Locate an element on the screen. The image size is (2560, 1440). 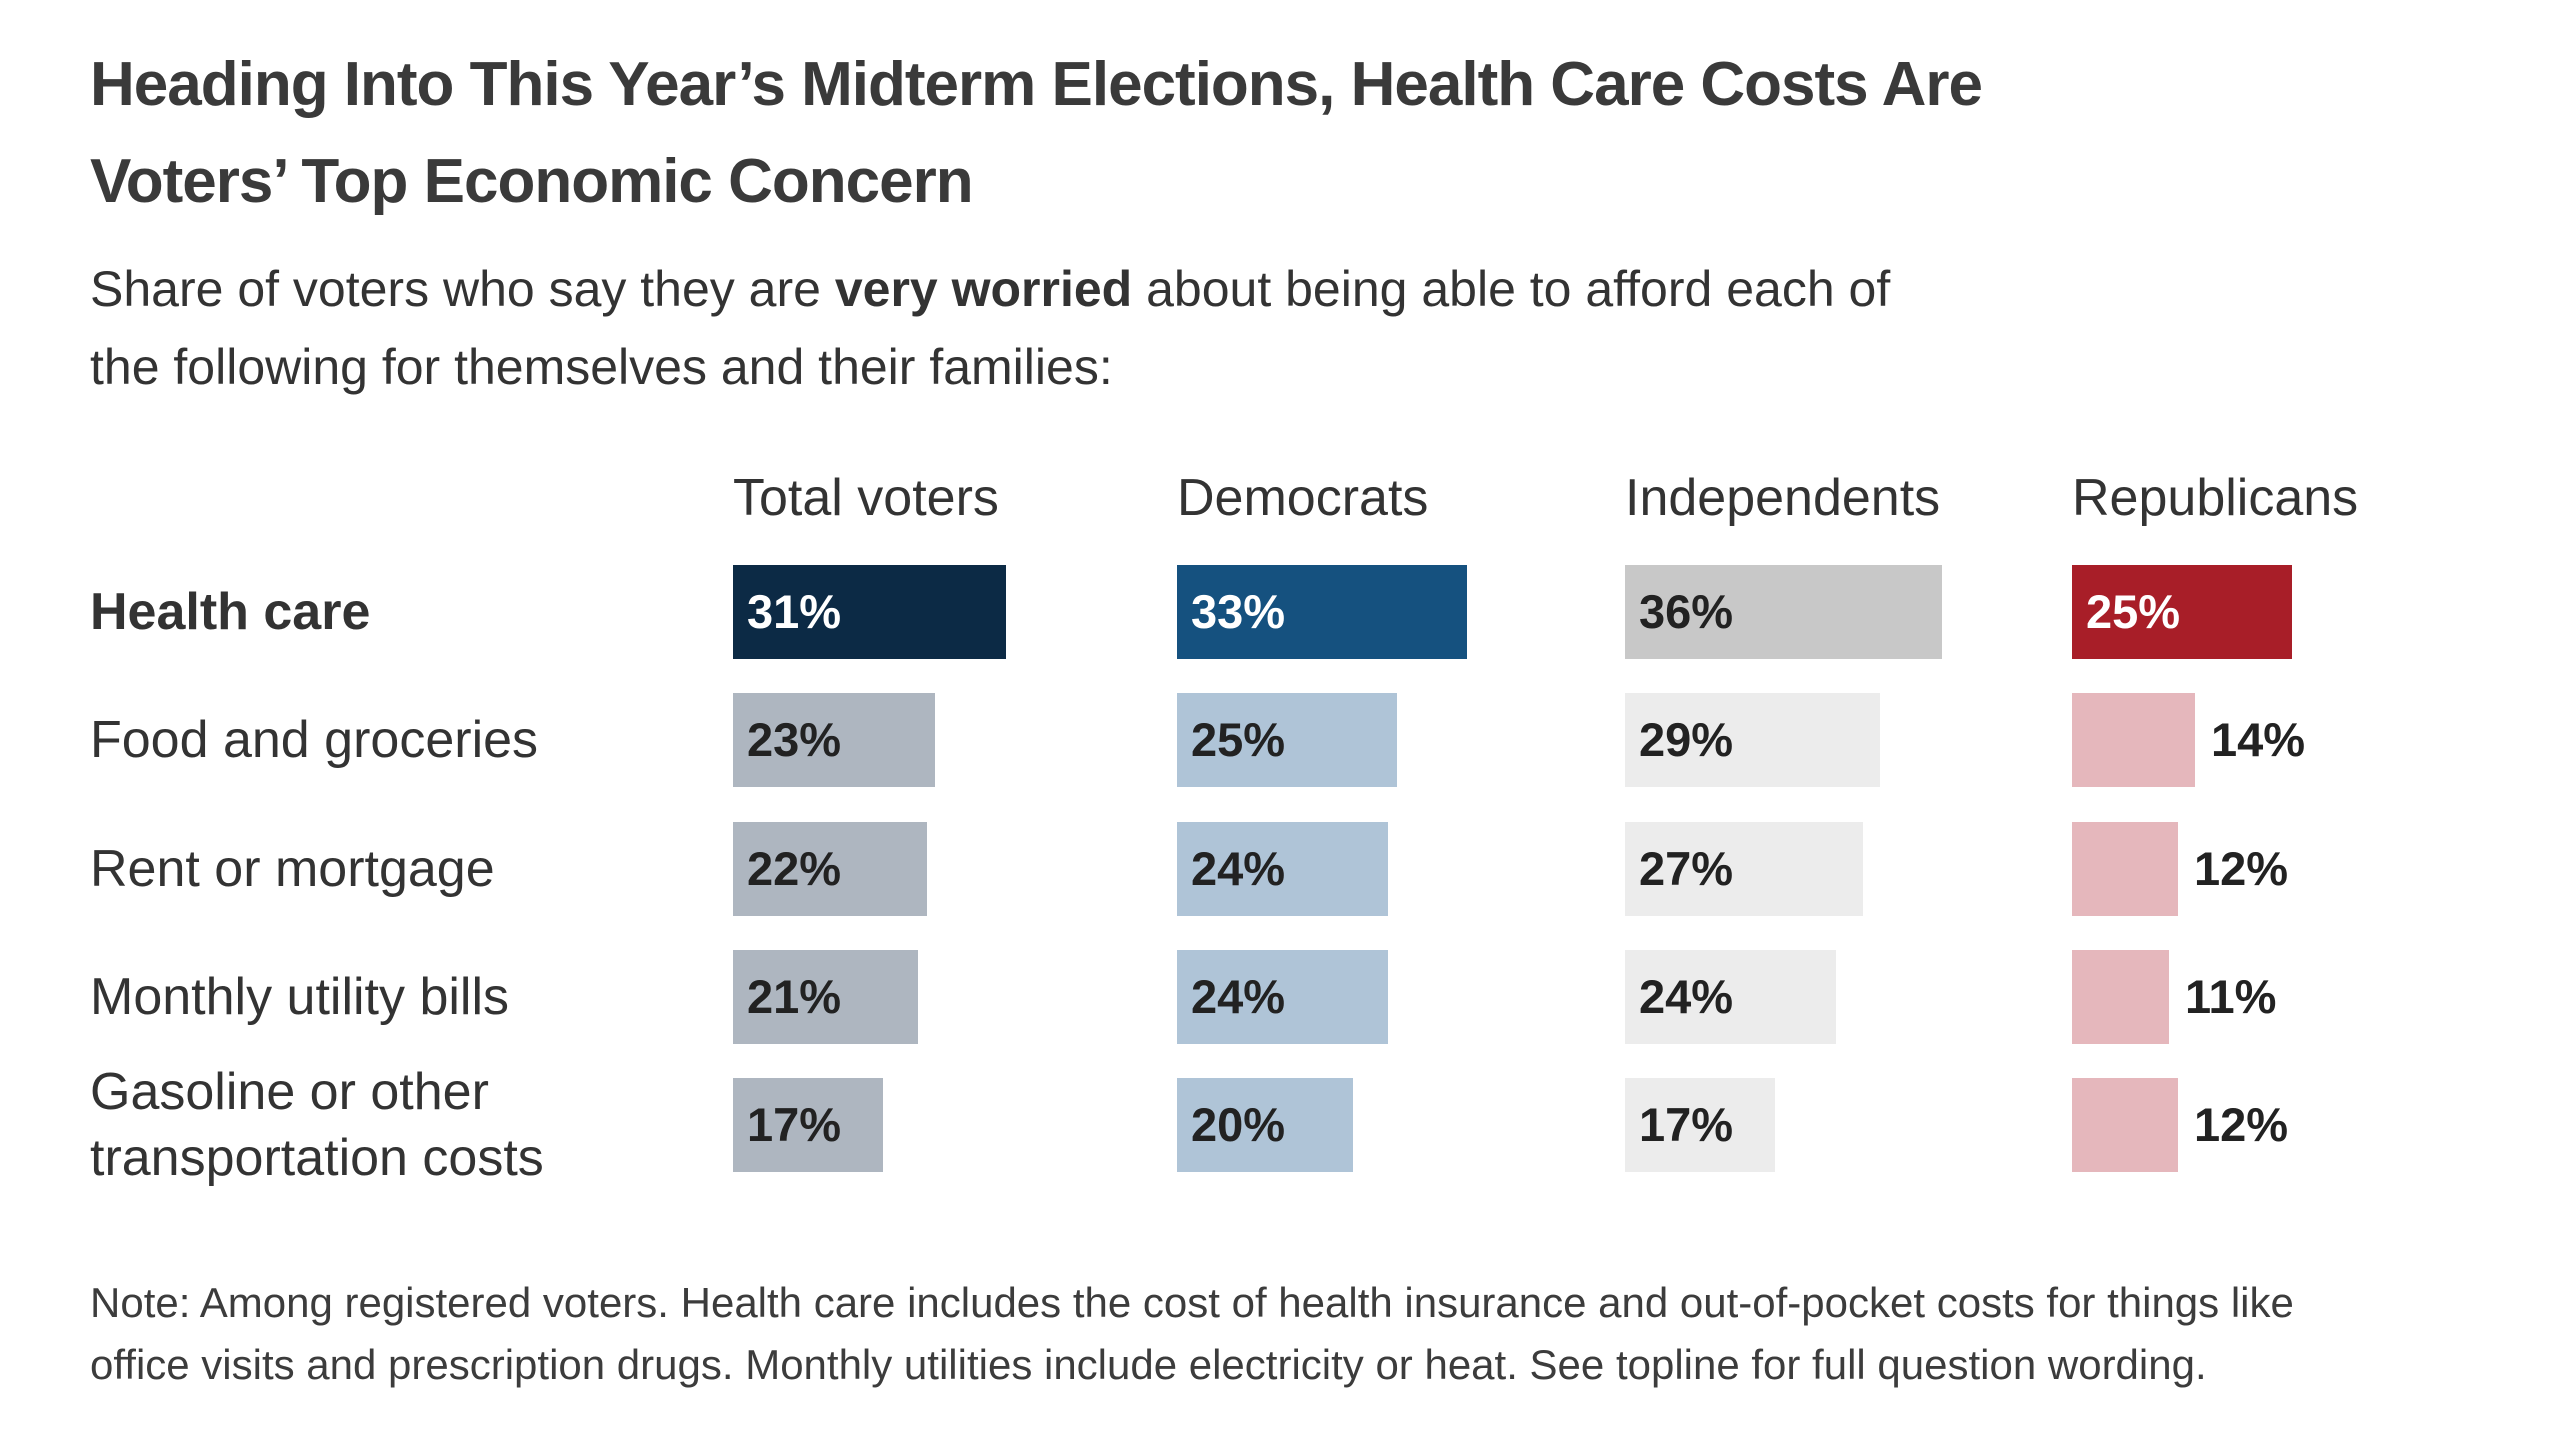
chart-row-monthly-utility-bills: Monthly utility bills 21% 24% 24% 11% is located at coordinates (1280, 997).